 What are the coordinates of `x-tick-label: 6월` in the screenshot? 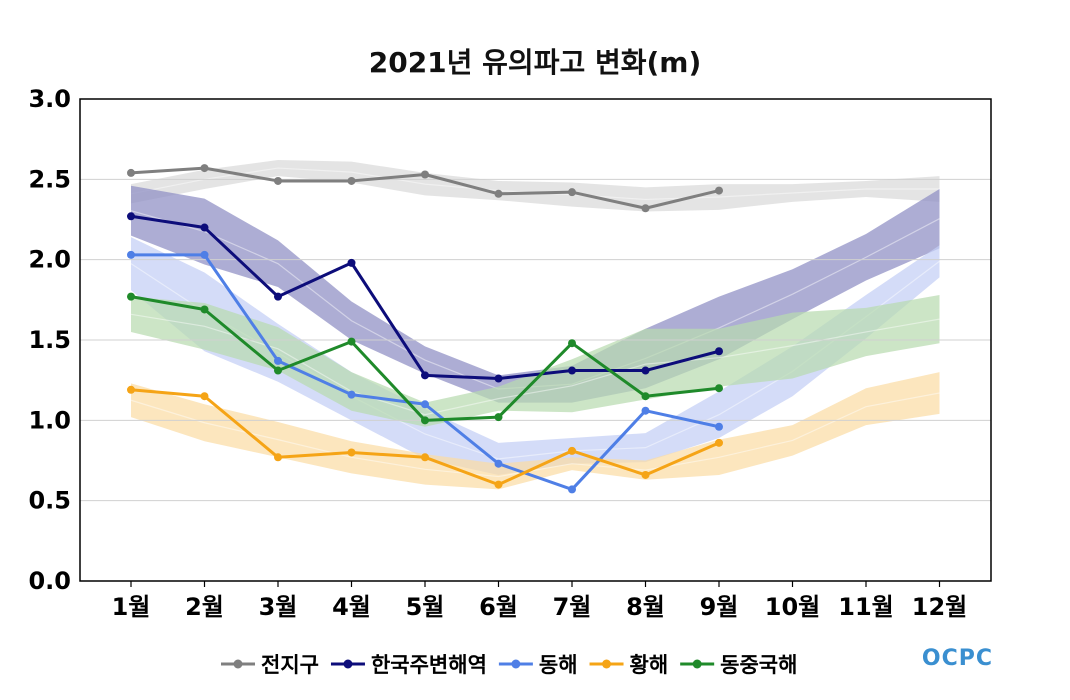 It's located at (498, 607).